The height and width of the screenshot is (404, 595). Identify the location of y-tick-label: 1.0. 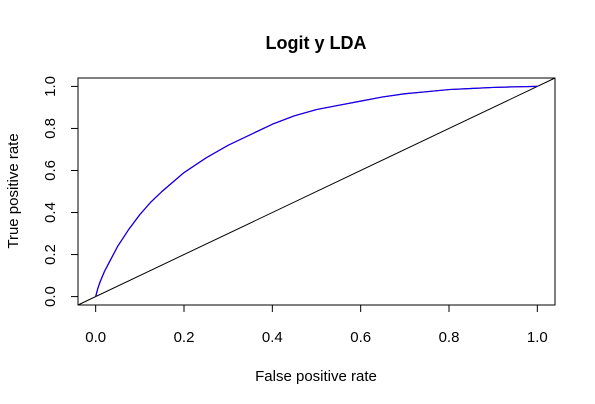
(50, 86).